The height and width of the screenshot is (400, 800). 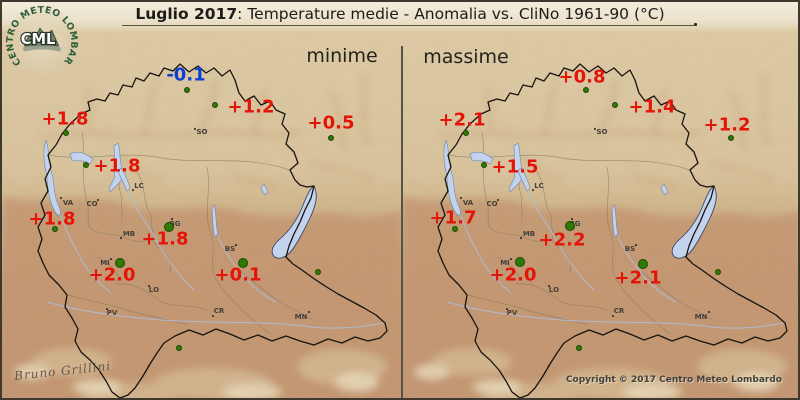 I want to click on cml-logo: CML CENTRO METEO LOMBARDO, so click(x=42, y=42).